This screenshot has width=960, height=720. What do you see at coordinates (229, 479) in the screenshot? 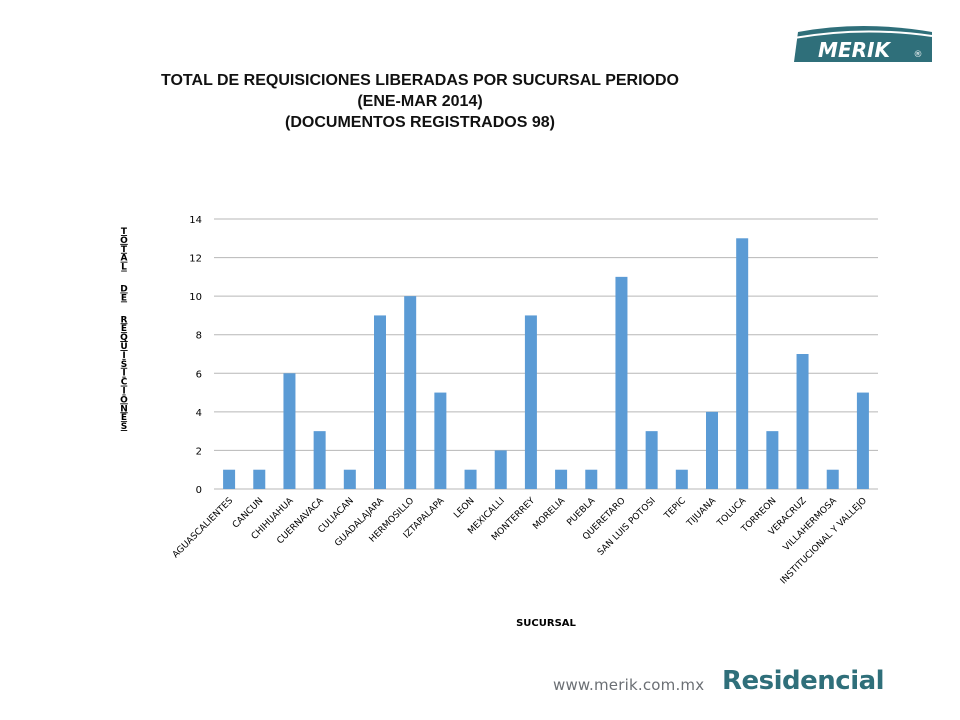
I see `bar-aguascalientes` at bounding box center [229, 479].